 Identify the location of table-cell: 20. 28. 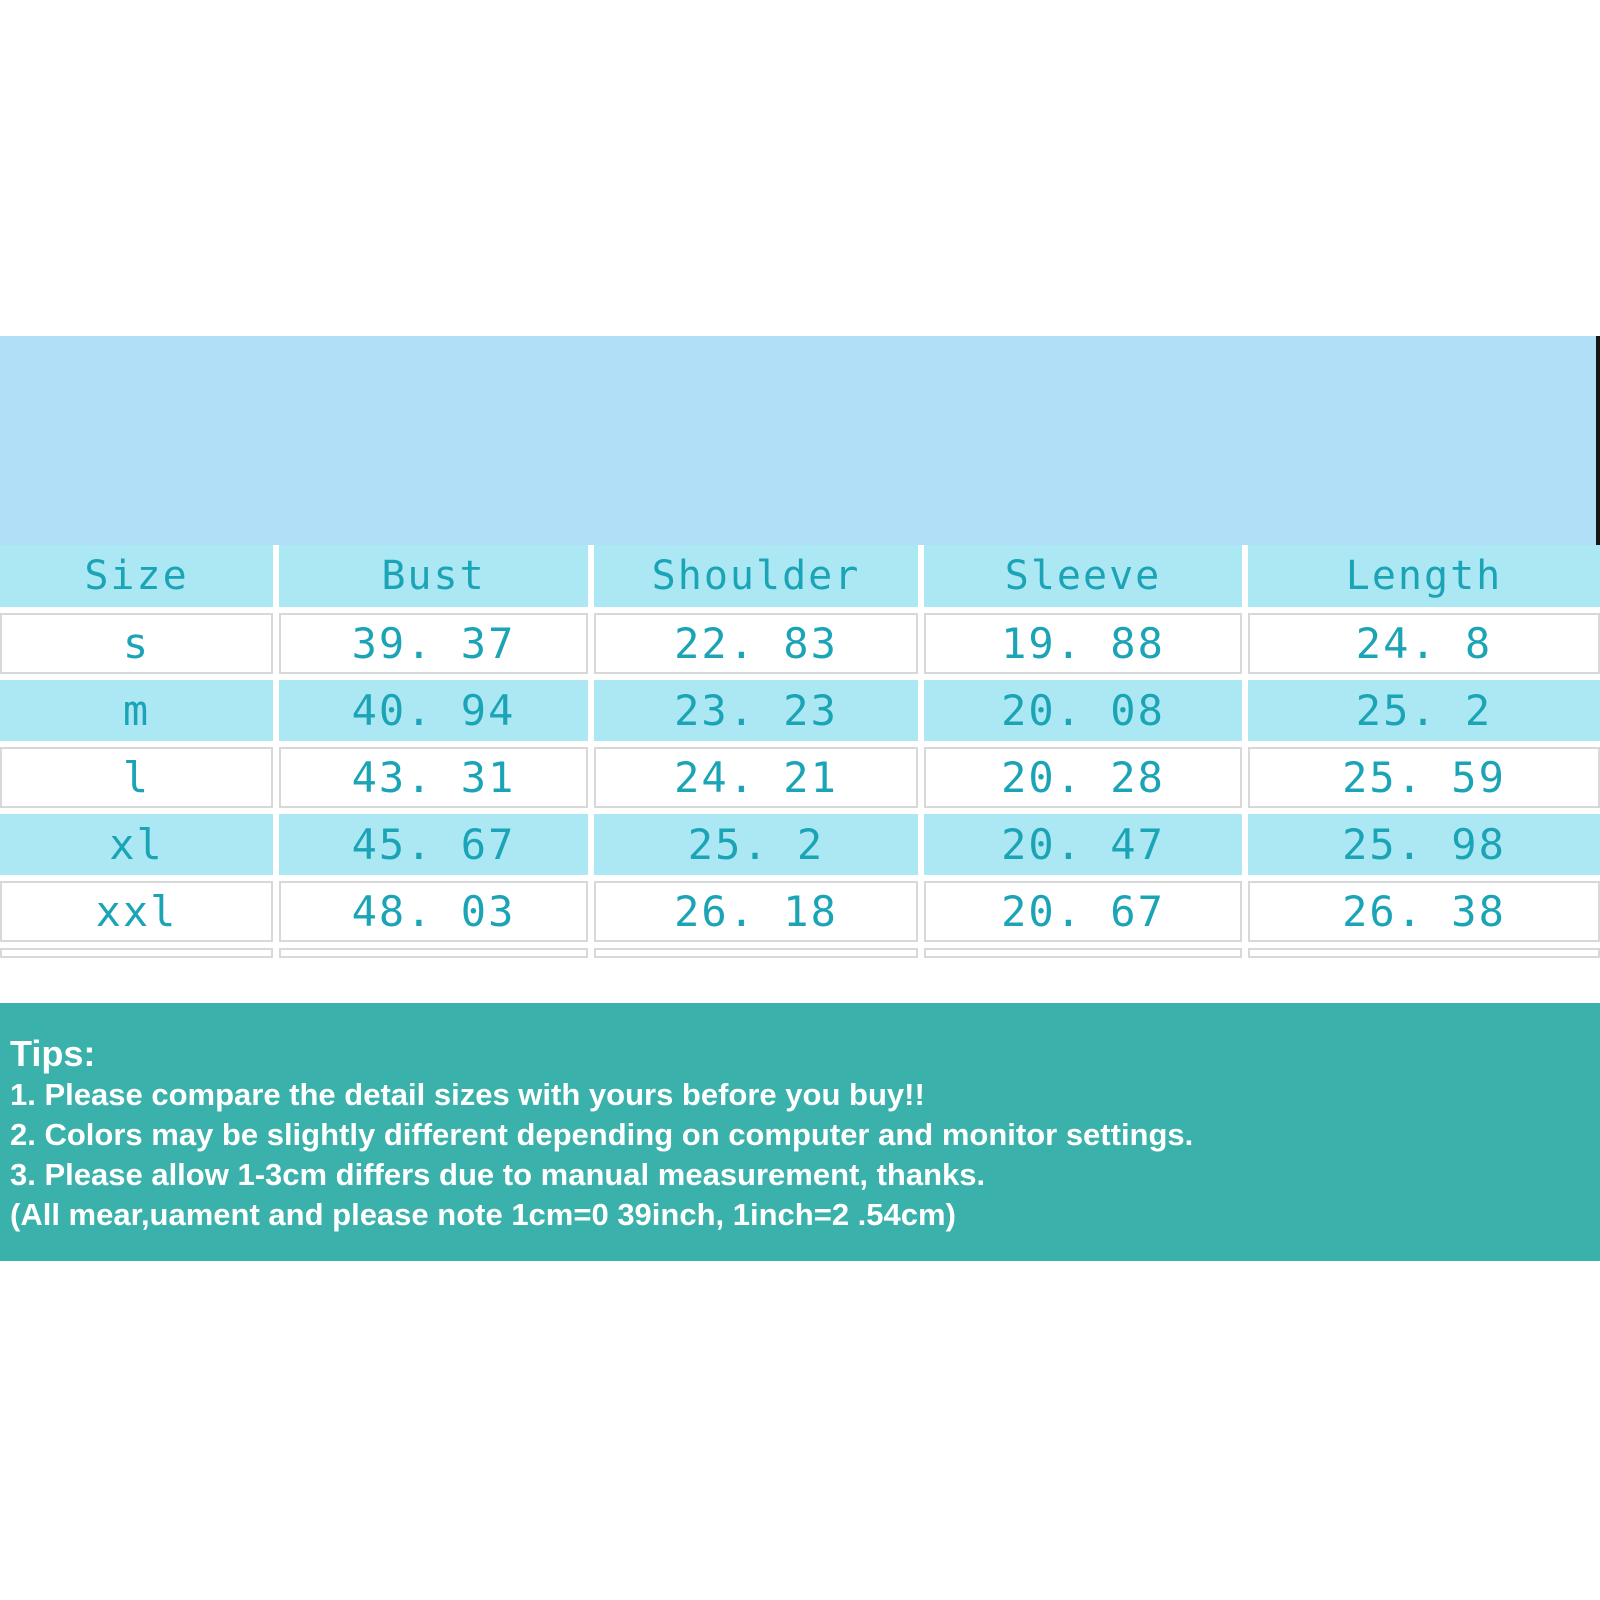
(1083, 777).